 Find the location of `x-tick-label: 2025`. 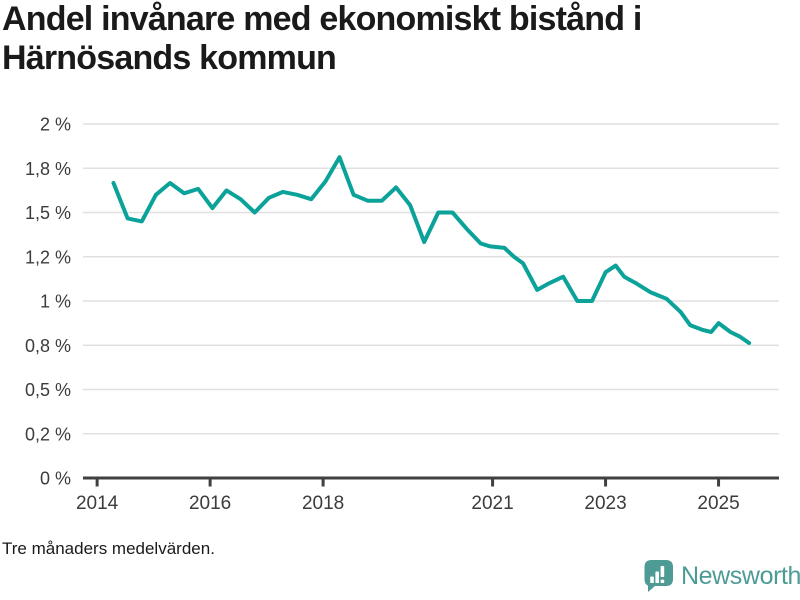

x-tick-label: 2025 is located at coordinates (718, 503).